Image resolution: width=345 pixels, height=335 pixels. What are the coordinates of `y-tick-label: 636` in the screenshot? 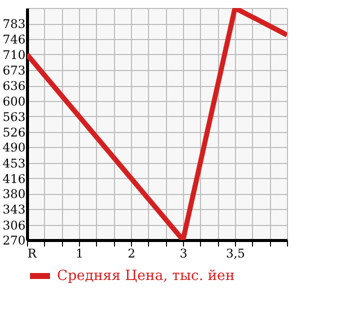 It's located at (14, 86).